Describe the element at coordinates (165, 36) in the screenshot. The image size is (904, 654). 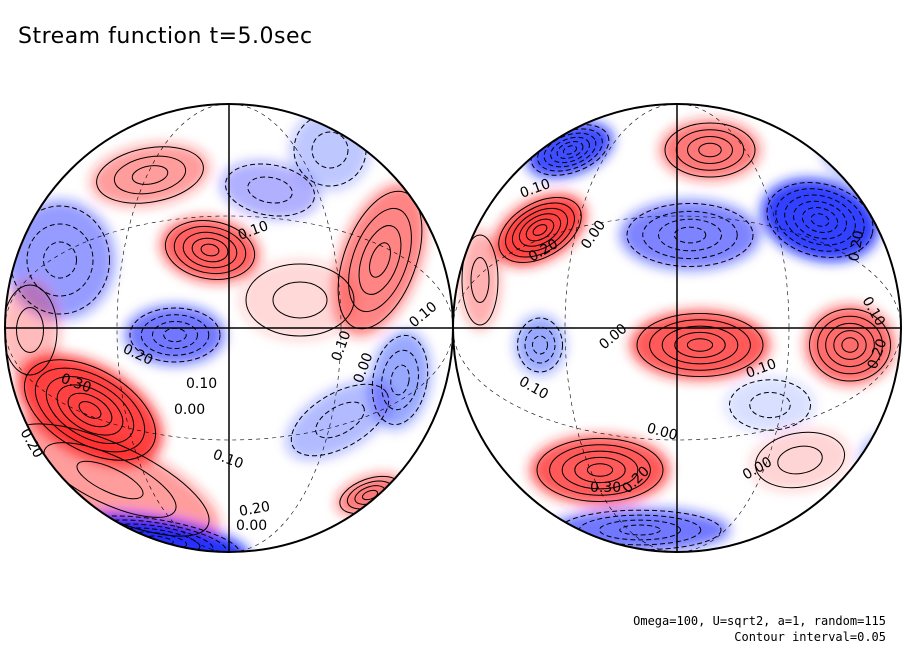
I see `figure-title: Stream function t=5.0sec` at that location.